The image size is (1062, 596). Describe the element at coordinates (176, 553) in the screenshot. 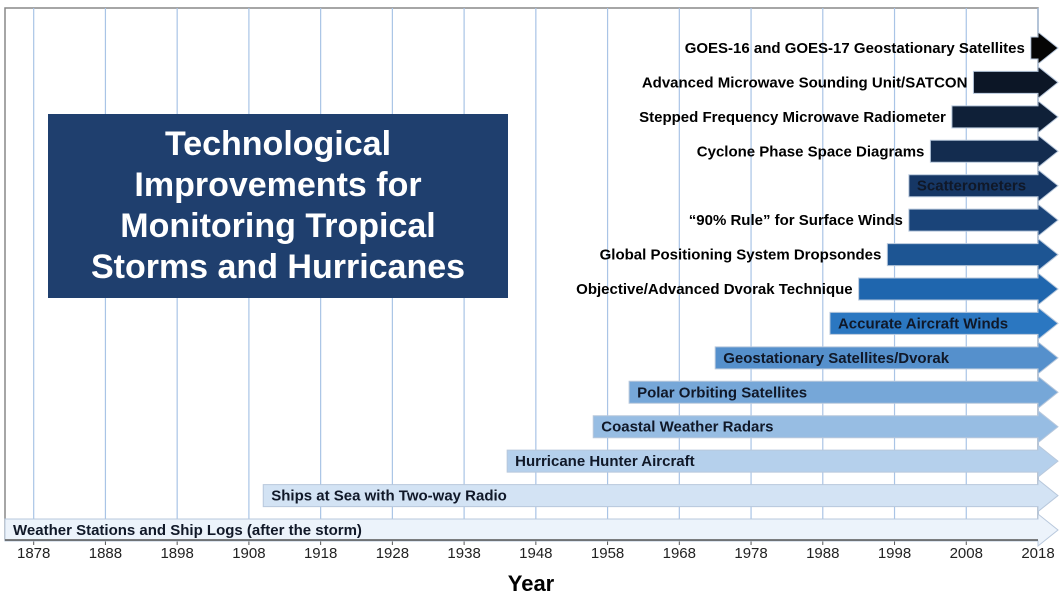

I see `x-tick-label: 1898` at that location.